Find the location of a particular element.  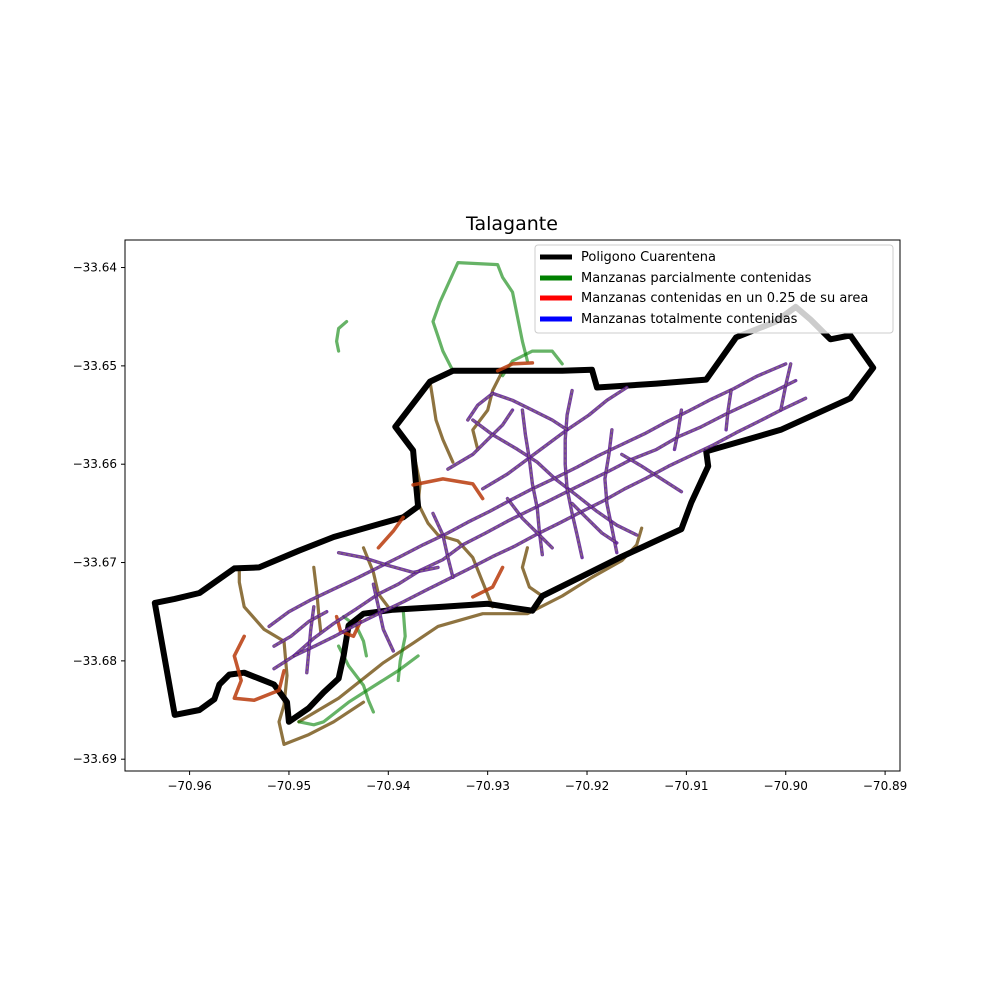

y-tick-label-2: −33.66 is located at coordinates (95, 464).